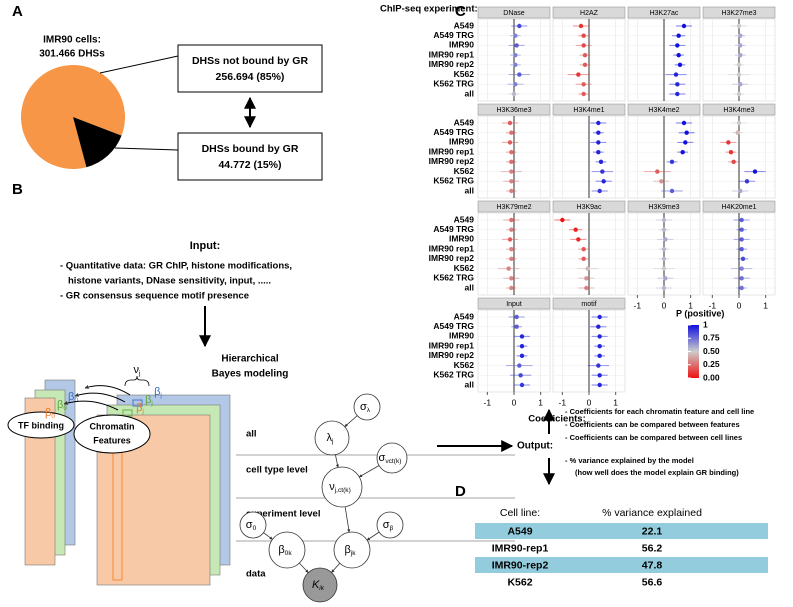  I want to click on subscript: νct(k), so click(393, 461).